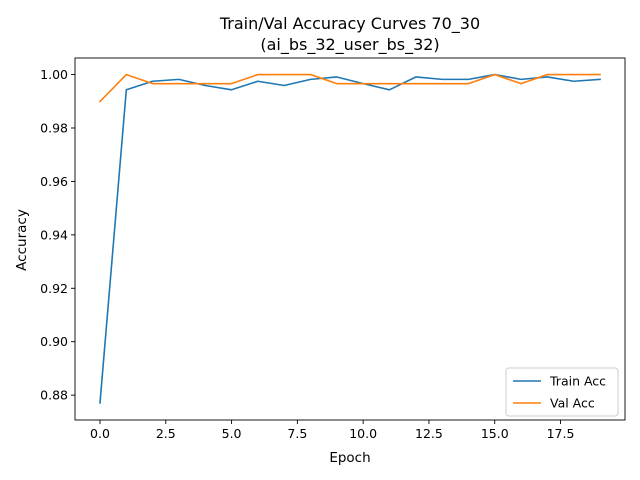  I want to click on y-tick-label: 0.90, so click(54, 341).